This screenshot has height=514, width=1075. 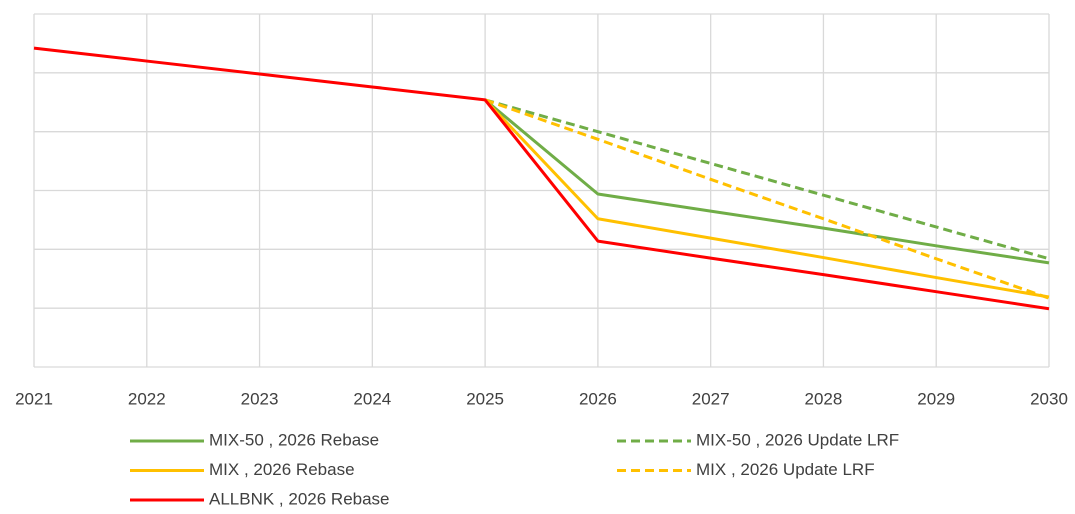 I want to click on legend-label: MIX-50 , 2026 Update LRF, so click(x=797, y=439).